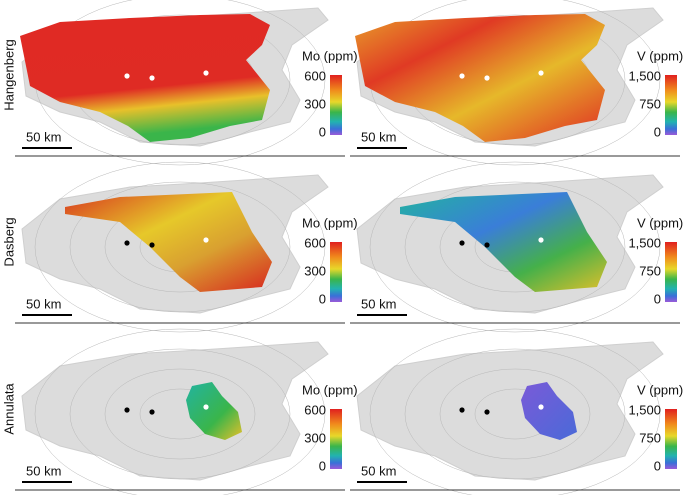 The image size is (685, 495). Describe the element at coordinates (8, 409) in the screenshot. I see `row-label: Annulata` at that location.